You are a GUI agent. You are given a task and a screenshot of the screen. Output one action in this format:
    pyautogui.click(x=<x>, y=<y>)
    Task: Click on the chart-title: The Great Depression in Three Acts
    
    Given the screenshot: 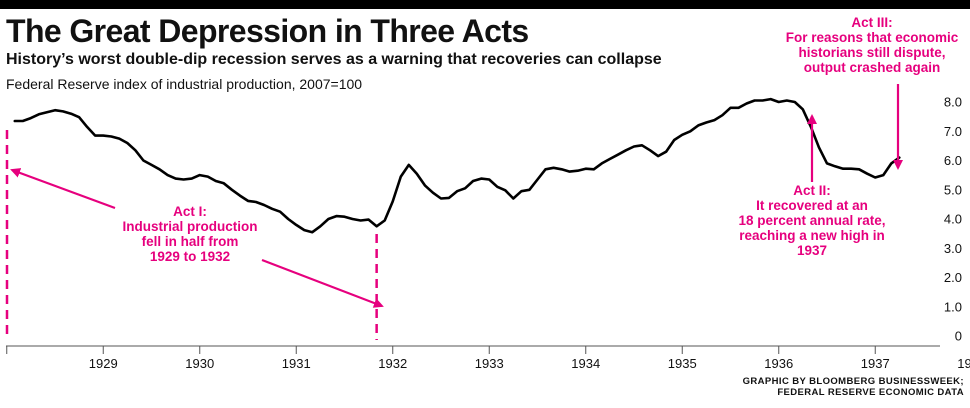 What is the action you would take?
    pyautogui.click(x=267, y=31)
    